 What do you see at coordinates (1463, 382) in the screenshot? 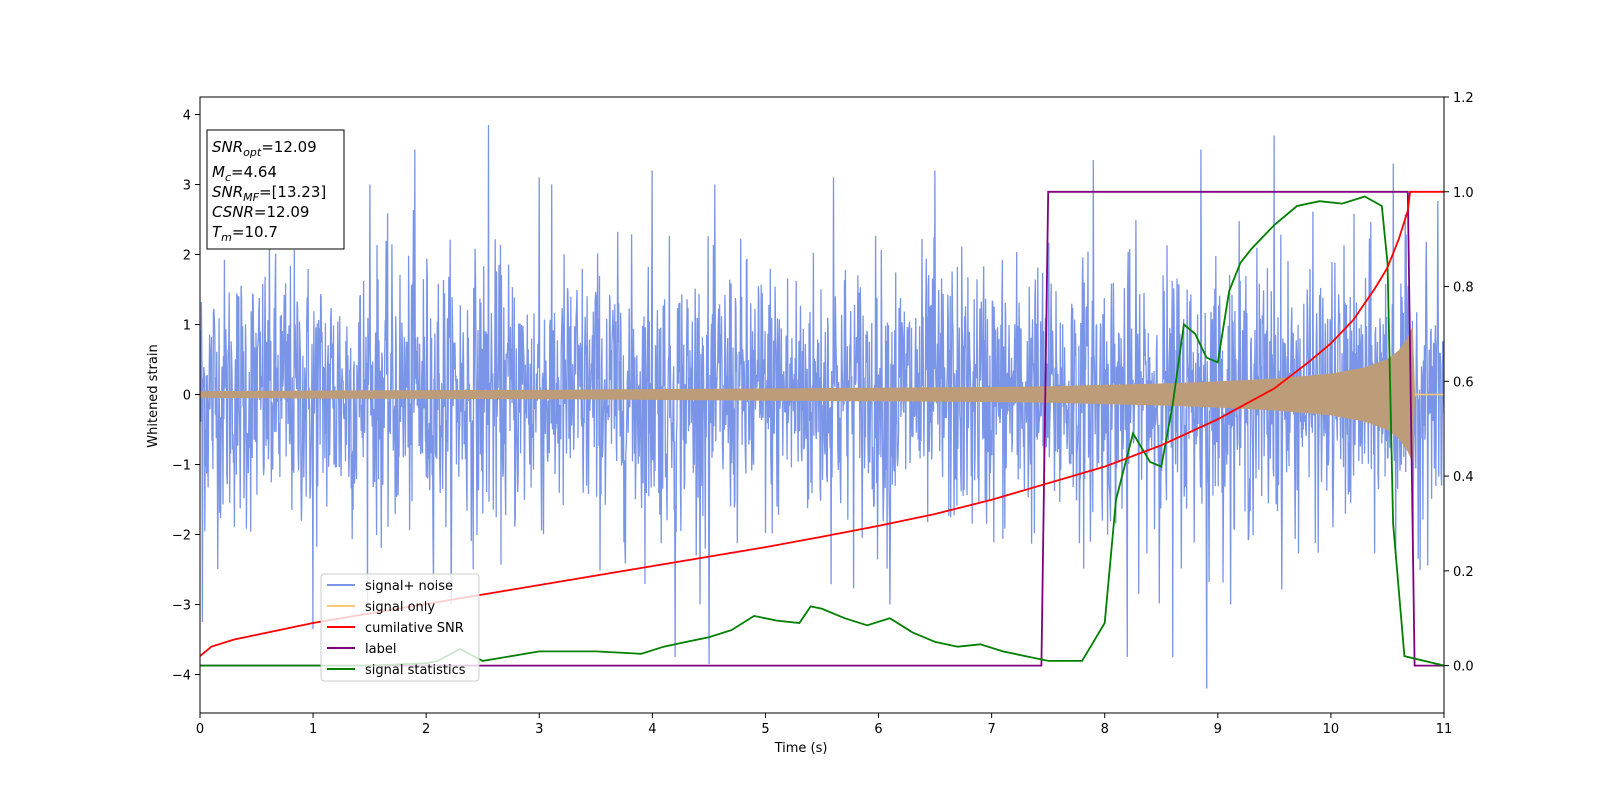
I see `y-right-tick-label: 0.6` at bounding box center [1463, 382].